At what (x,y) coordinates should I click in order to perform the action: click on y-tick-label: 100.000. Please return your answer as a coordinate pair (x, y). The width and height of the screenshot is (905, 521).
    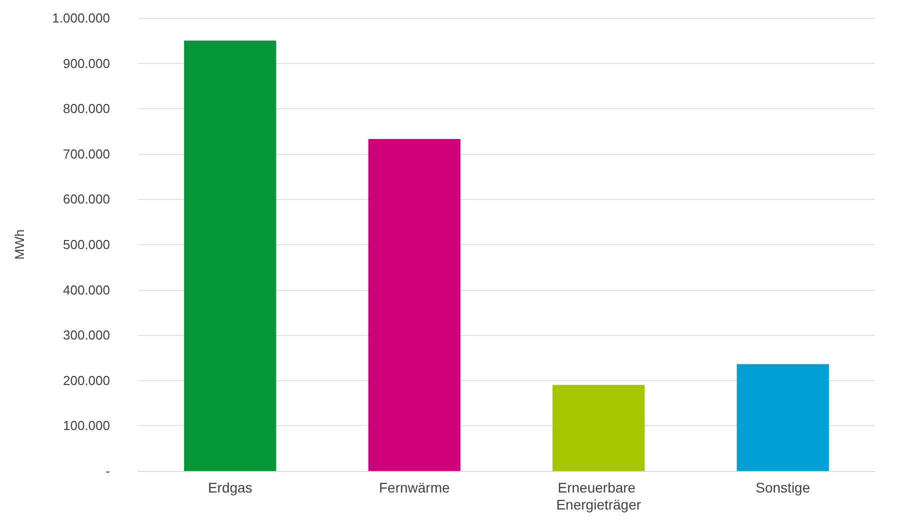
    Looking at the image, I should click on (86, 426).